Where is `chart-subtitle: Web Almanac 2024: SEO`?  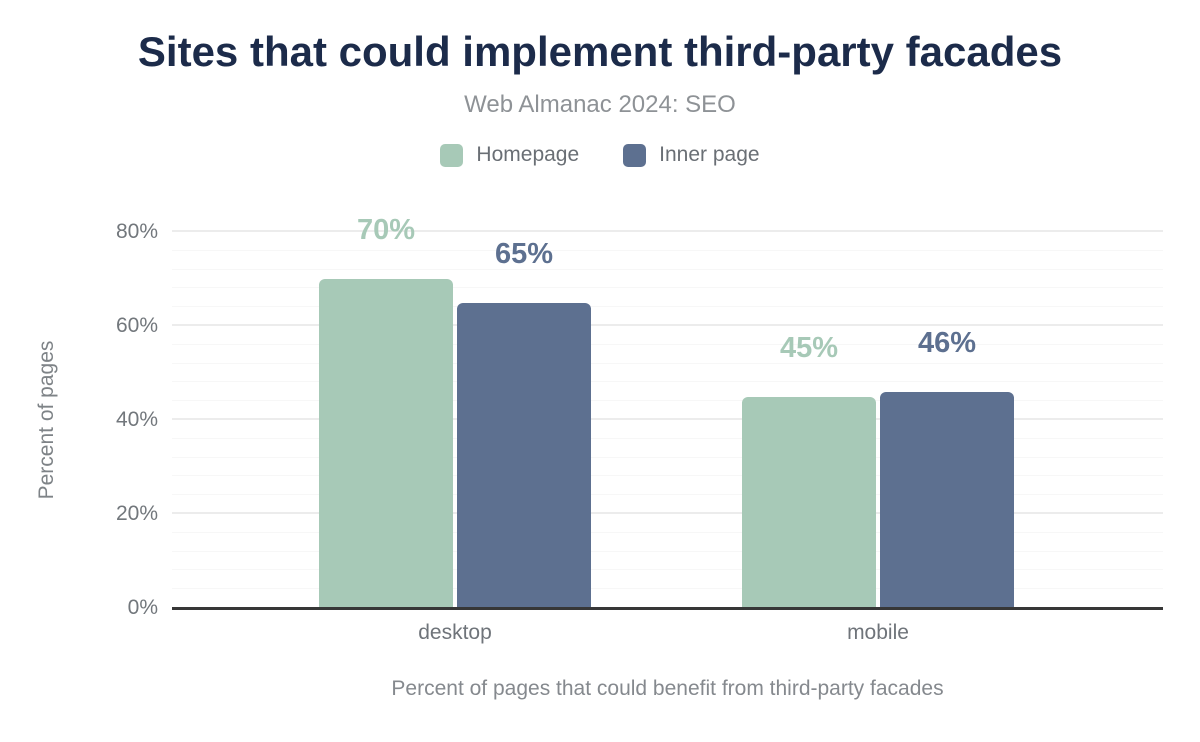 chart-subtitle: Web Almanac 2024: SEO is located at coordinates (600, 104).